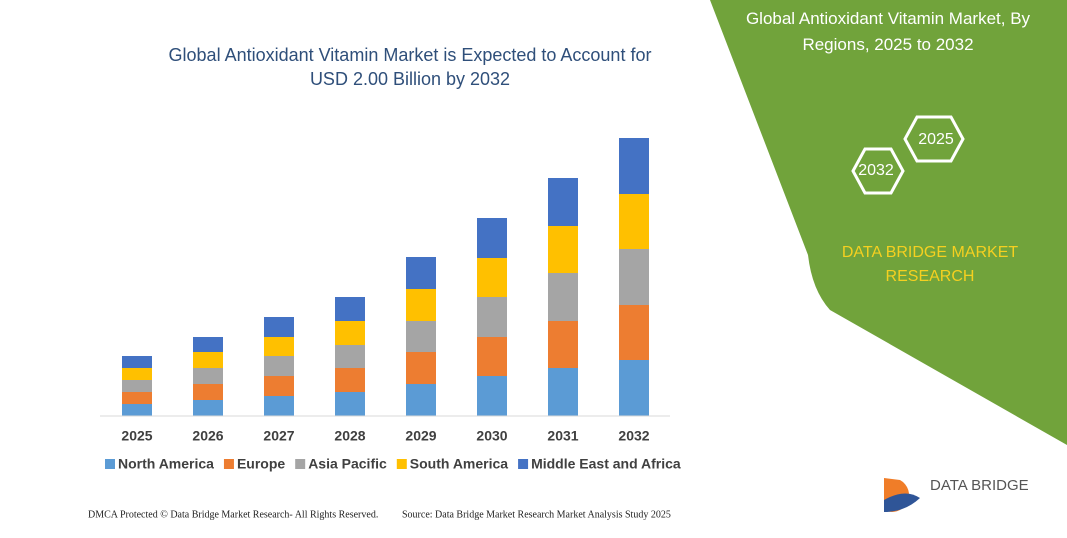 Image resolution: width=1067 pixels, height=538 pixels. Describe the element at coordinates (459, 464) in the screenshot. I see `legend-label: South America` at that location.